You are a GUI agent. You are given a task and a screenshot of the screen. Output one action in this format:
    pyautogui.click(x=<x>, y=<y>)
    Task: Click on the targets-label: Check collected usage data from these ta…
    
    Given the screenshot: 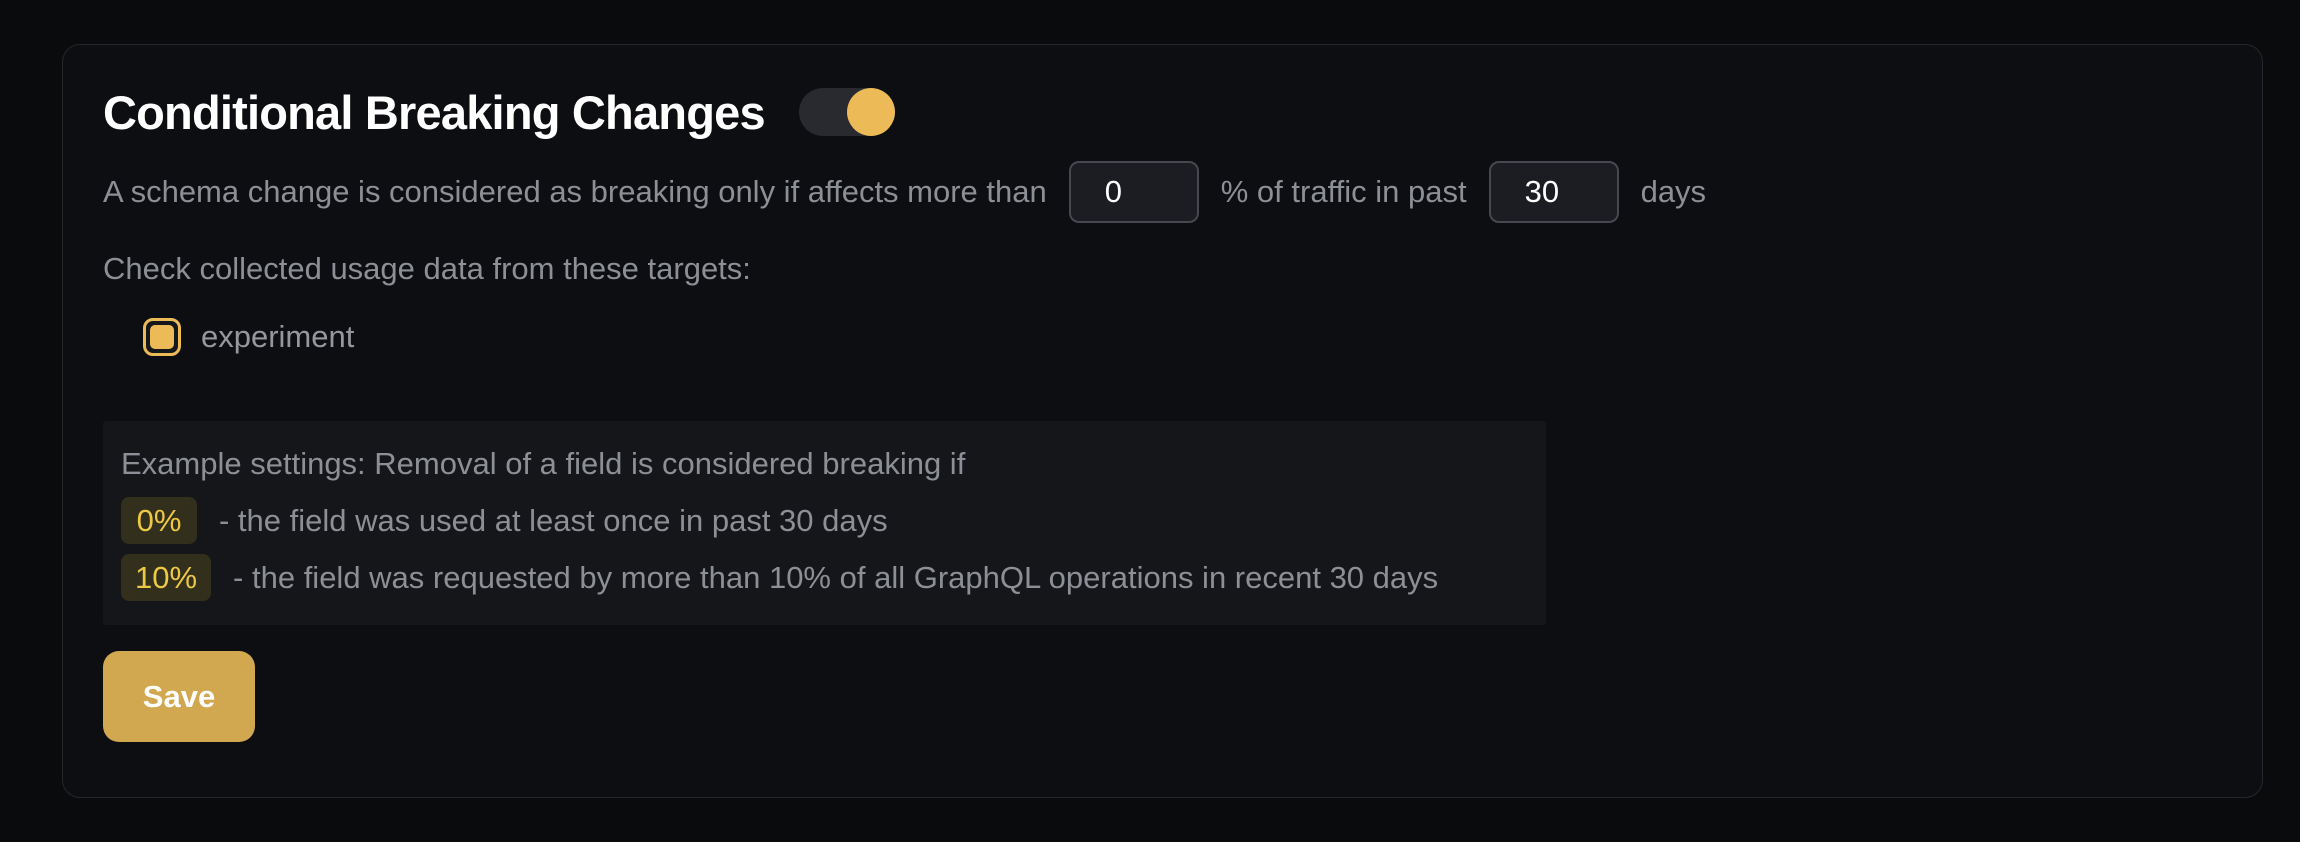 What is the action you would take?
    pyautogui.click(x=427, y=268)
    